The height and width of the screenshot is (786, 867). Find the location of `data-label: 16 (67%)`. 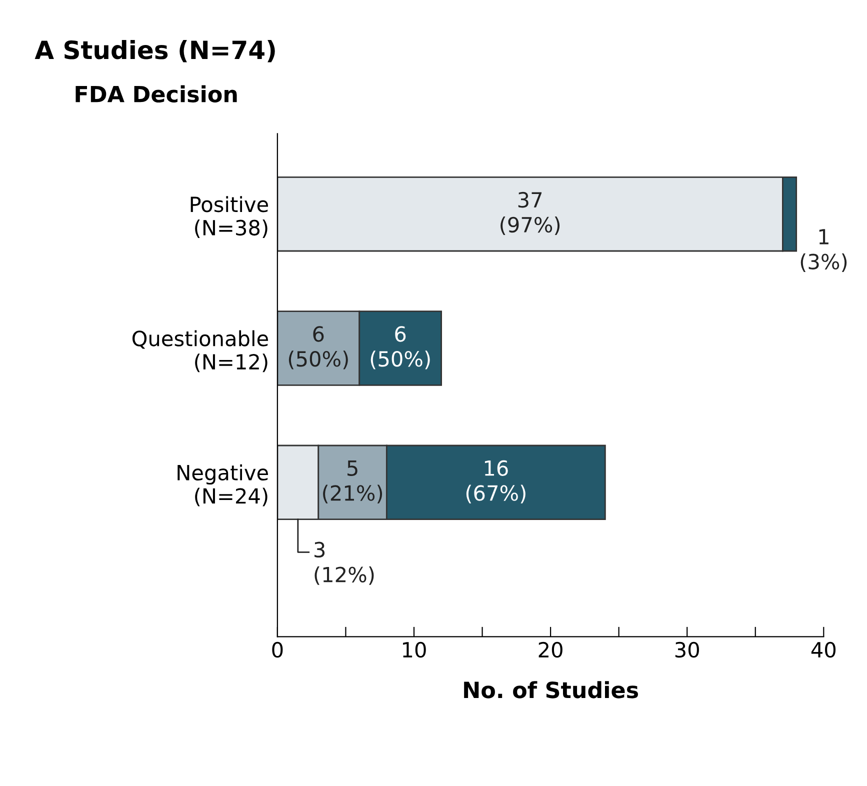

data-label: 16 (67%) is located at coordinates (496, 482).